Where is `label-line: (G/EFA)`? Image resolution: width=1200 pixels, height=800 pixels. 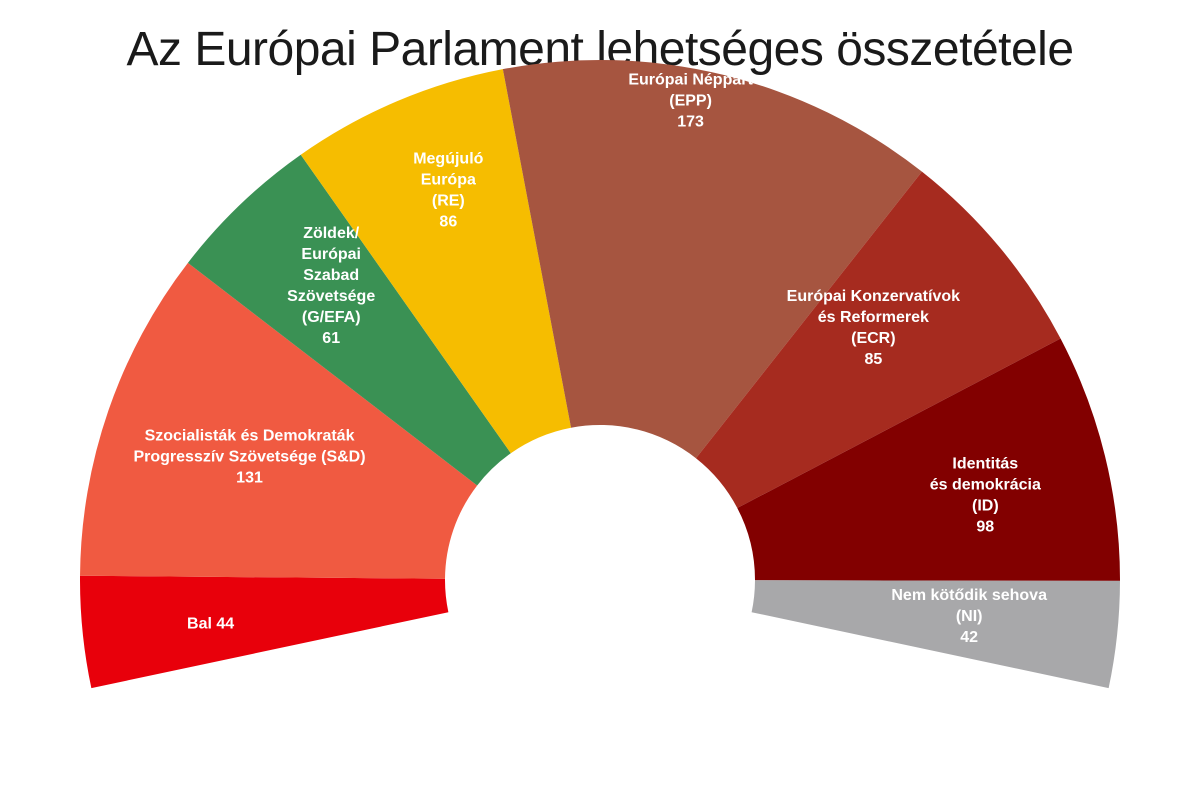 label-line: (G/EFA) is located at coordinates (331, 317).